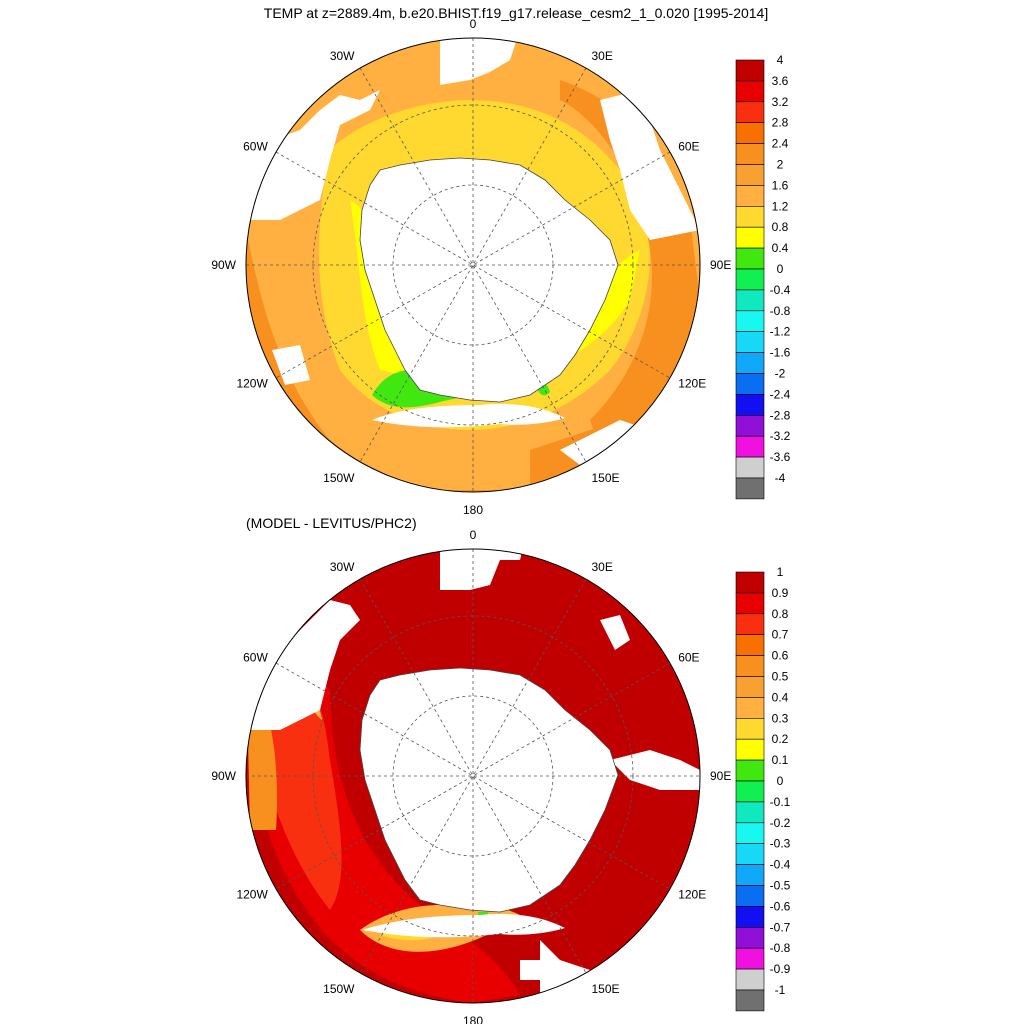  Describe the element at coordinates (780, 457) in the screenshot. I see `colorbar-tick-label: -3.6` at that location.